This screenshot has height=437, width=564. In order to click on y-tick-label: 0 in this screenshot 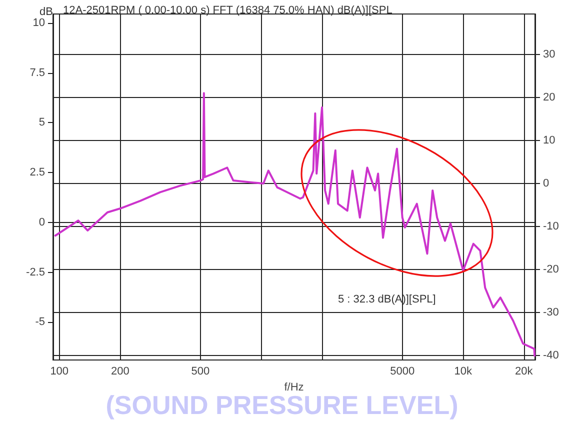, I will do `click(41, 222)`.